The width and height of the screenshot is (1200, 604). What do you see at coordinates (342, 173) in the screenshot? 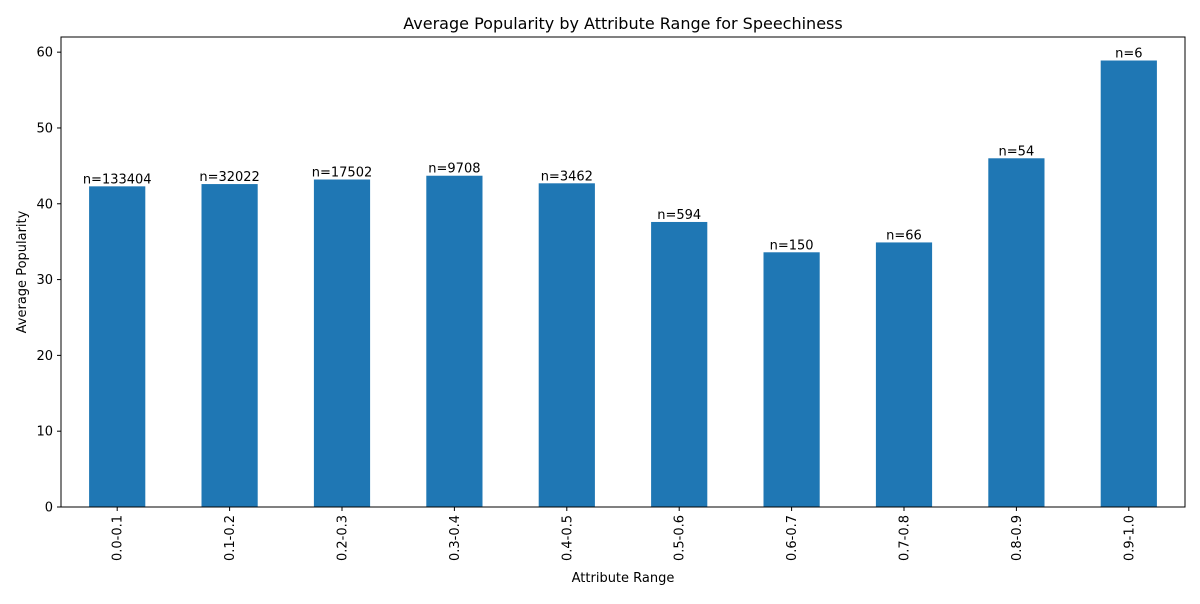
I see `data-label: n=17502` at bounding box center [342, 173].